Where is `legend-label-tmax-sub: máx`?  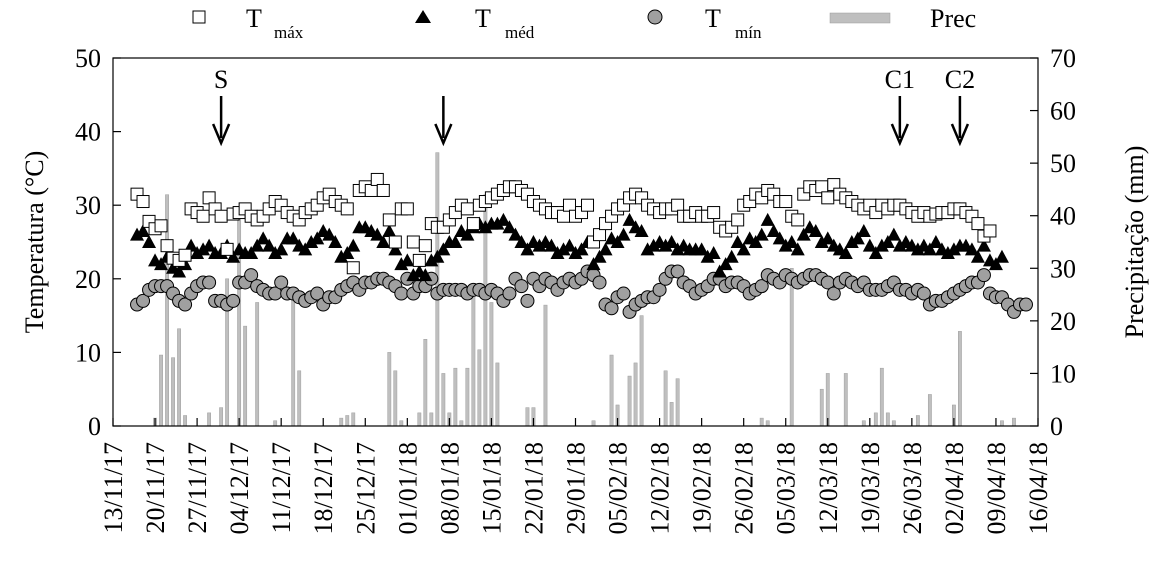
legend-label-tmax-sub: máx is located at coordinates (289, 32).